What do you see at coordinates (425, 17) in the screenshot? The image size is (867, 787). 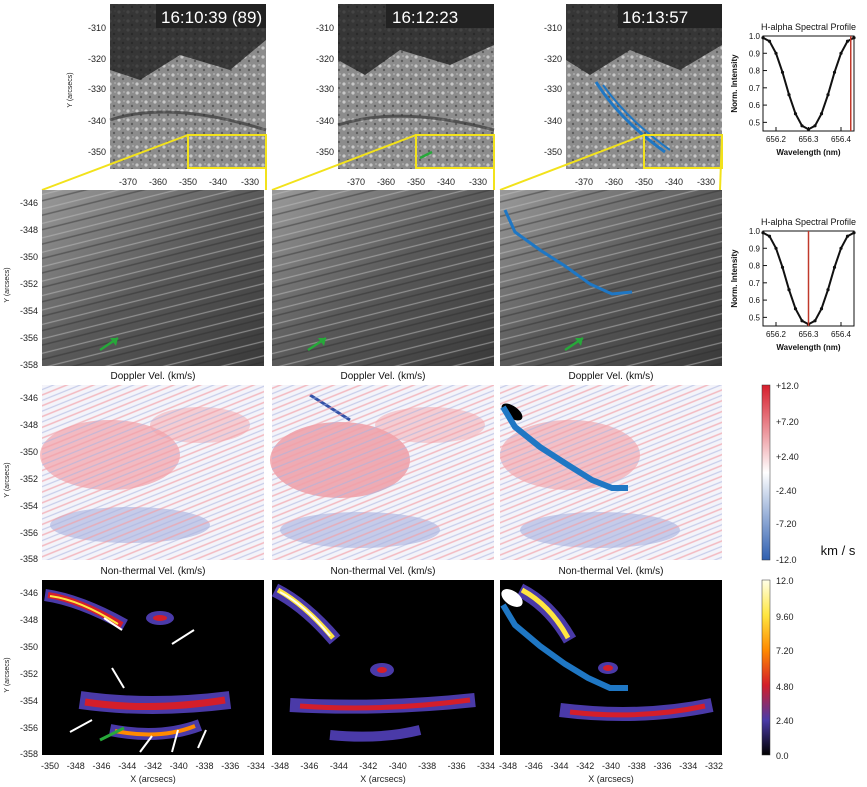 I see `timestamp-2: 16:12:23` at bounding box center [425, 17].